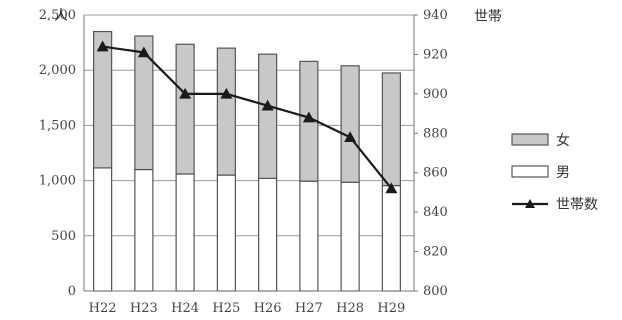 The width and height of the screenshot is (622, 320). Describe the element at coordinates (72, 291) in the screenshot. I see `left-tick-label: 0` at that location.